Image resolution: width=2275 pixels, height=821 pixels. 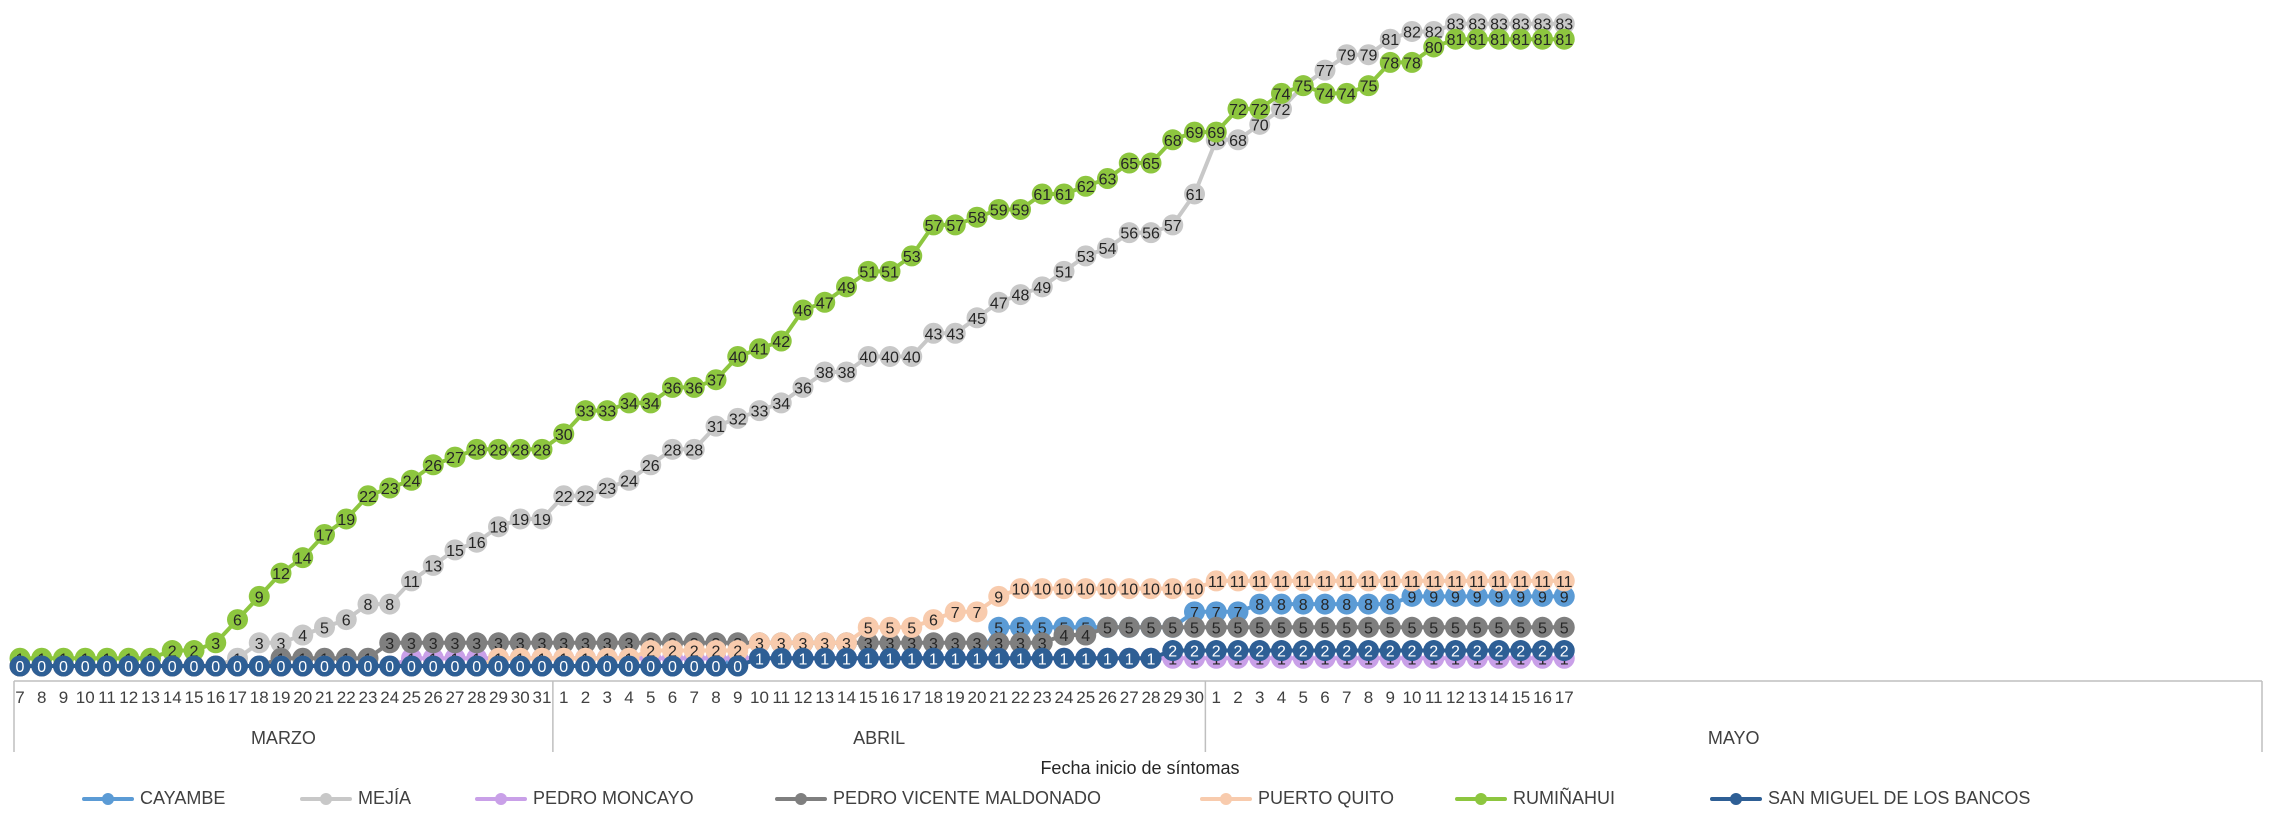 I want to click on data-label: 14, so click(x=303, y=559).